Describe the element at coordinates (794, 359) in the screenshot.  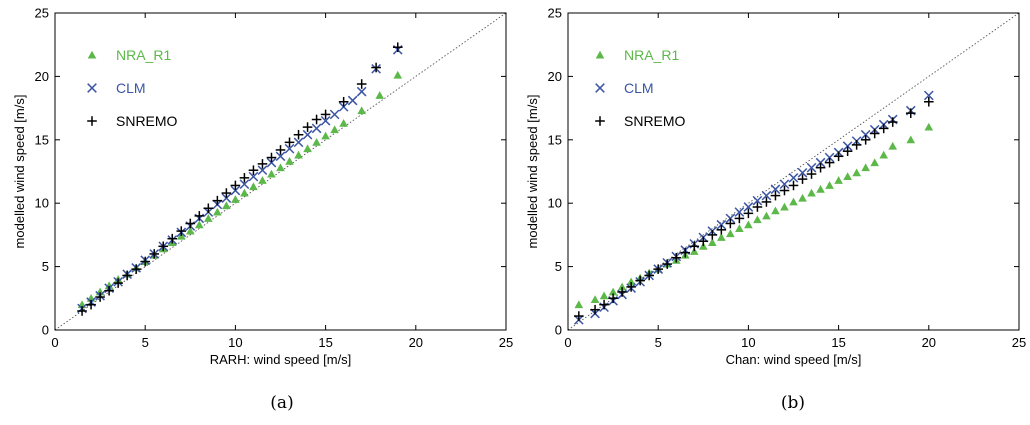
I see `x-axis-label: Chan: wind speed [m/s]` at that location.